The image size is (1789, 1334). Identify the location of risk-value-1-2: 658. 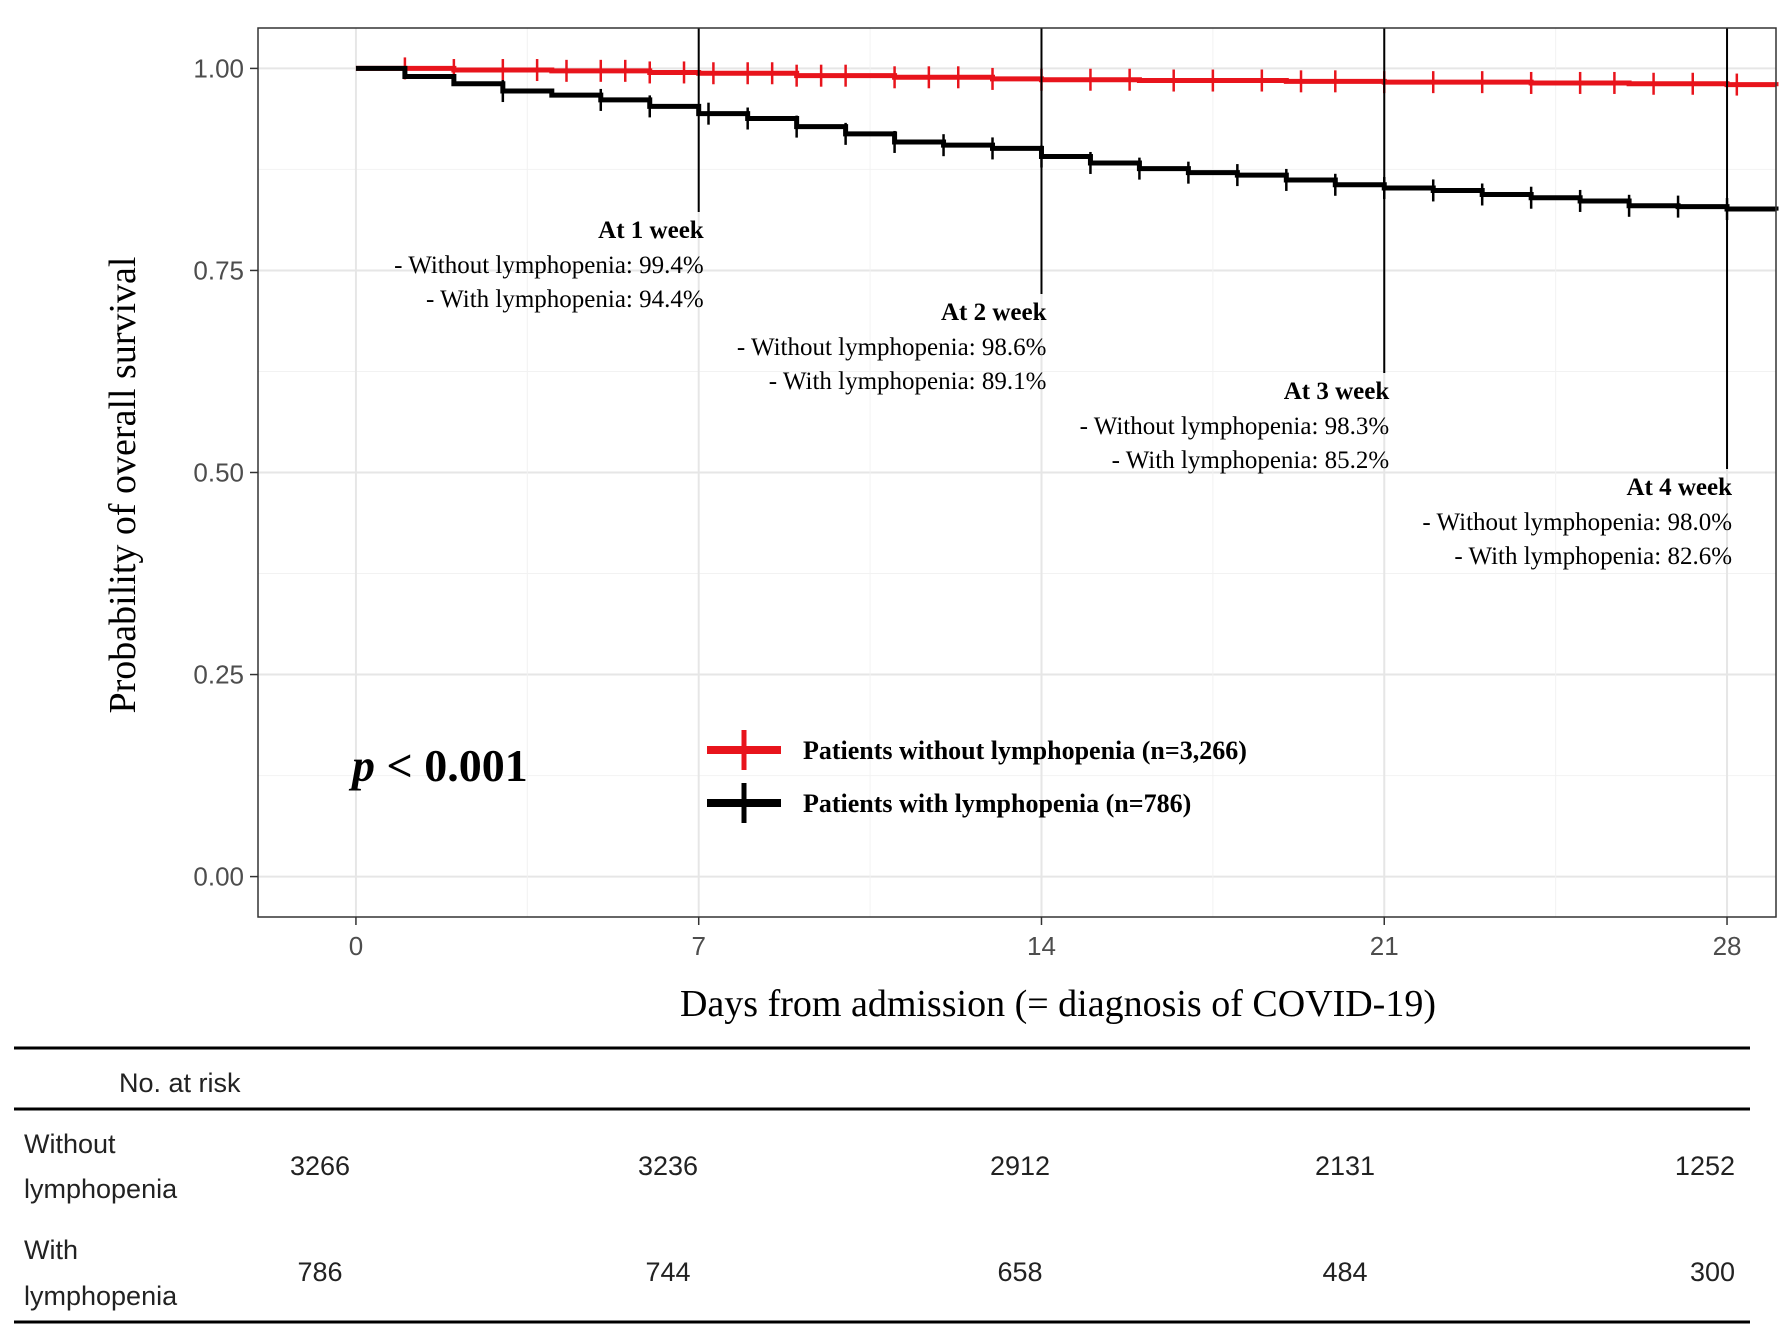
(1019, 1272).